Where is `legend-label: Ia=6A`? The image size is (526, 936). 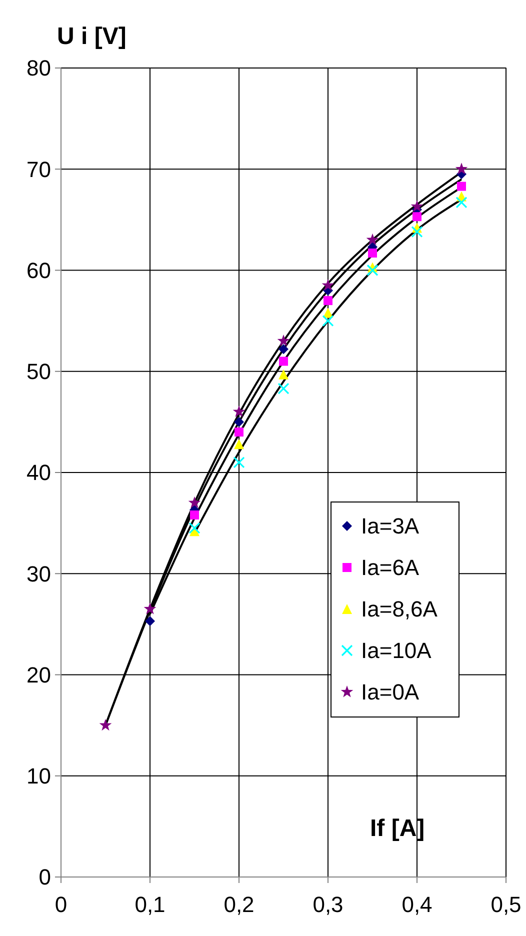
legend-label: Ia=6A is located at coordinates (390, 567).